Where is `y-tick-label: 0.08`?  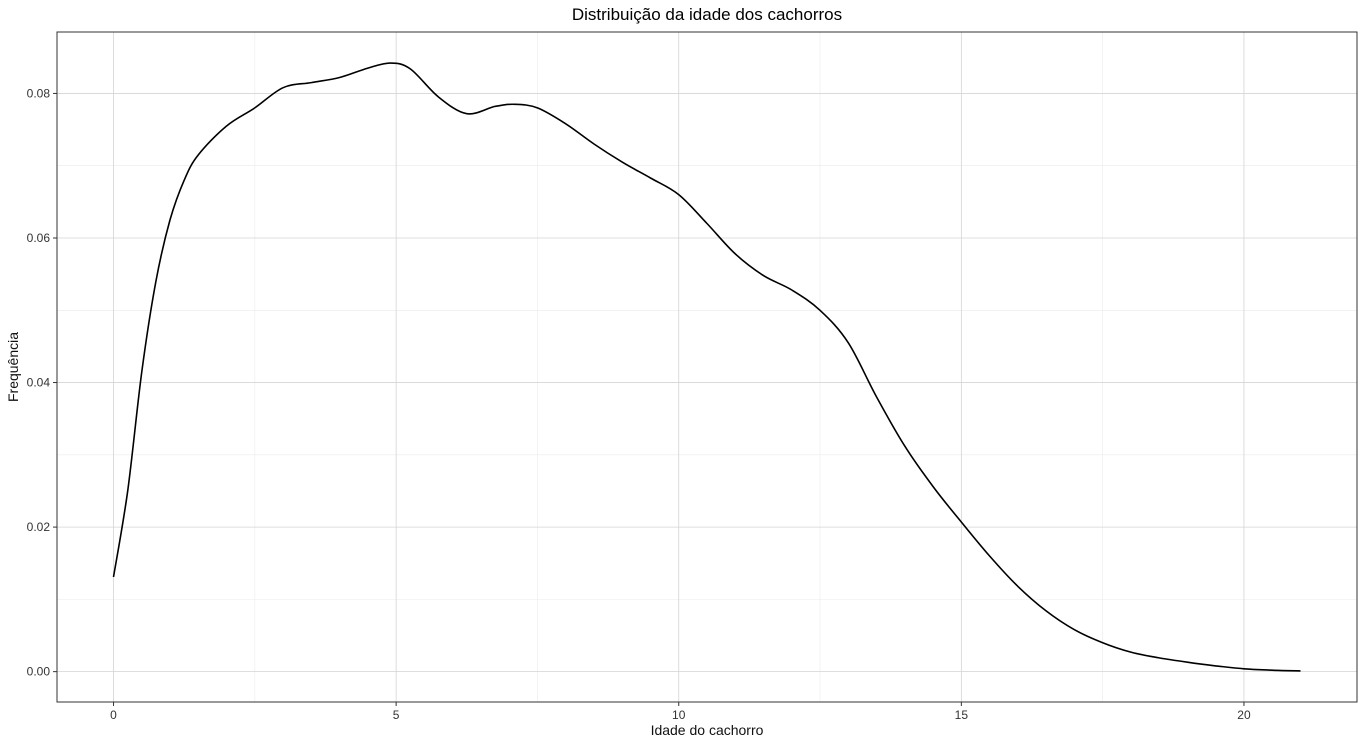
y-tick-label: 0.08 is located at coordinates (39, 93).